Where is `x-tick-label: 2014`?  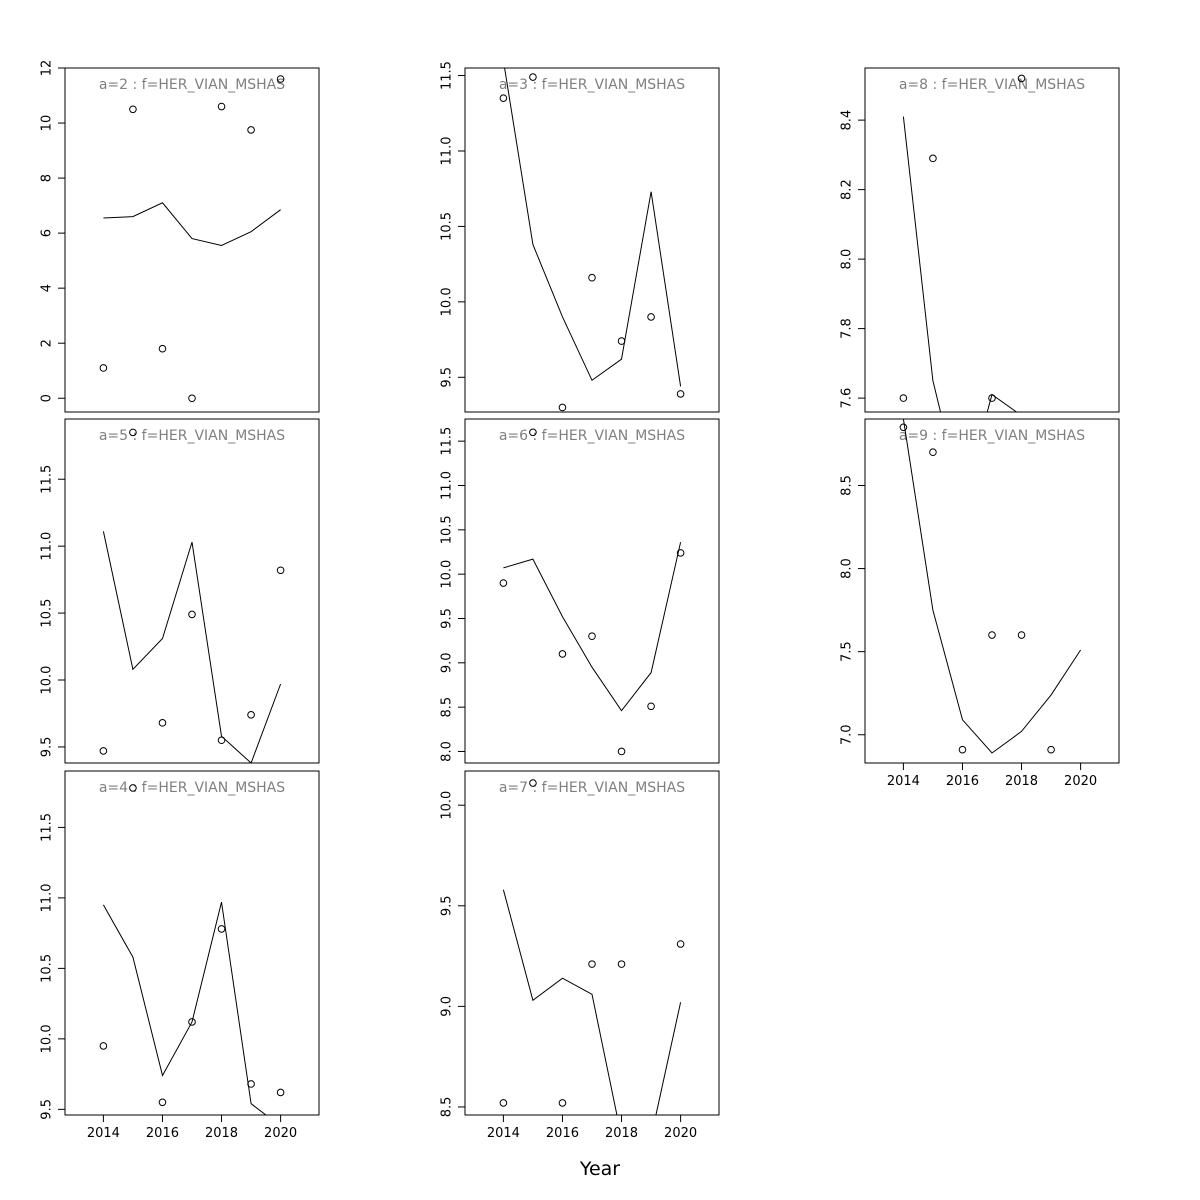
x-tick-label: 2014 is located at coordinates (903, 781).